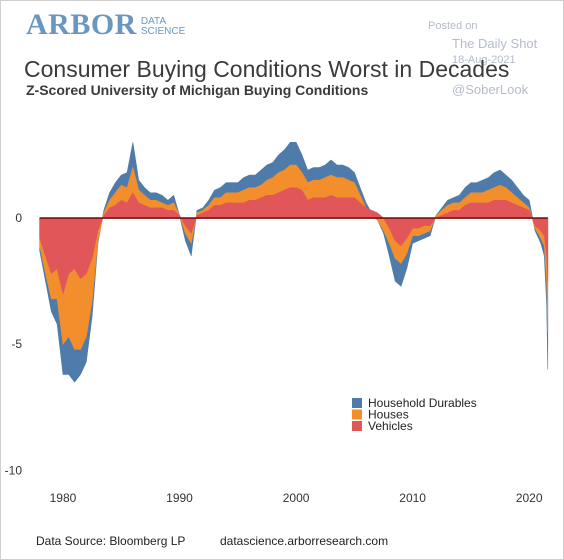 Image resolution: width=564 pixels, height=560 pixels. What do you see at coordinates (484, 60) in the screenshot?
I see `watermark-date: 18-Aug-2021` at bounding box center [484, 60].